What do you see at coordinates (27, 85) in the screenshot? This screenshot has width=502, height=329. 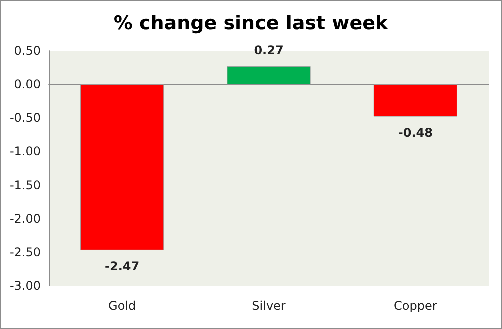 I see `y-tick-label: 0.00` at bounding box center [27, 85].